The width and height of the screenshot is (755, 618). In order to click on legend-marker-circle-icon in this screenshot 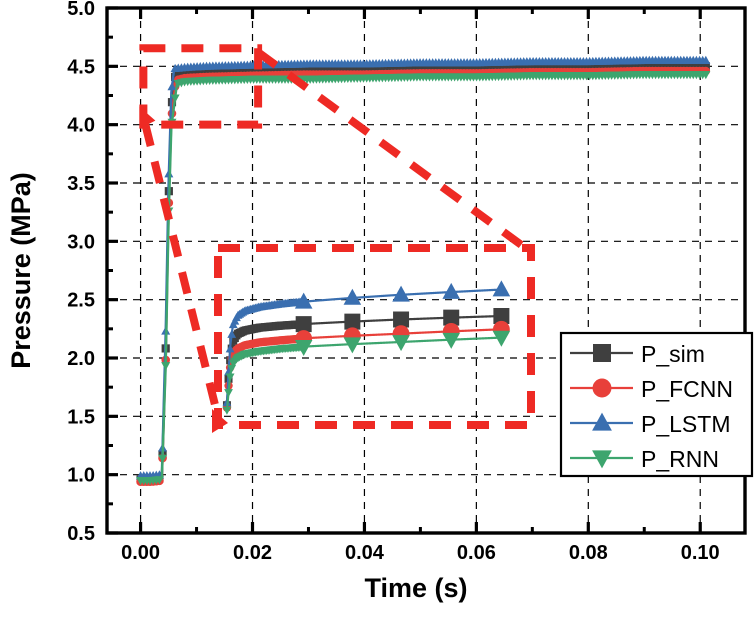, I will do `click(602, 388)`.